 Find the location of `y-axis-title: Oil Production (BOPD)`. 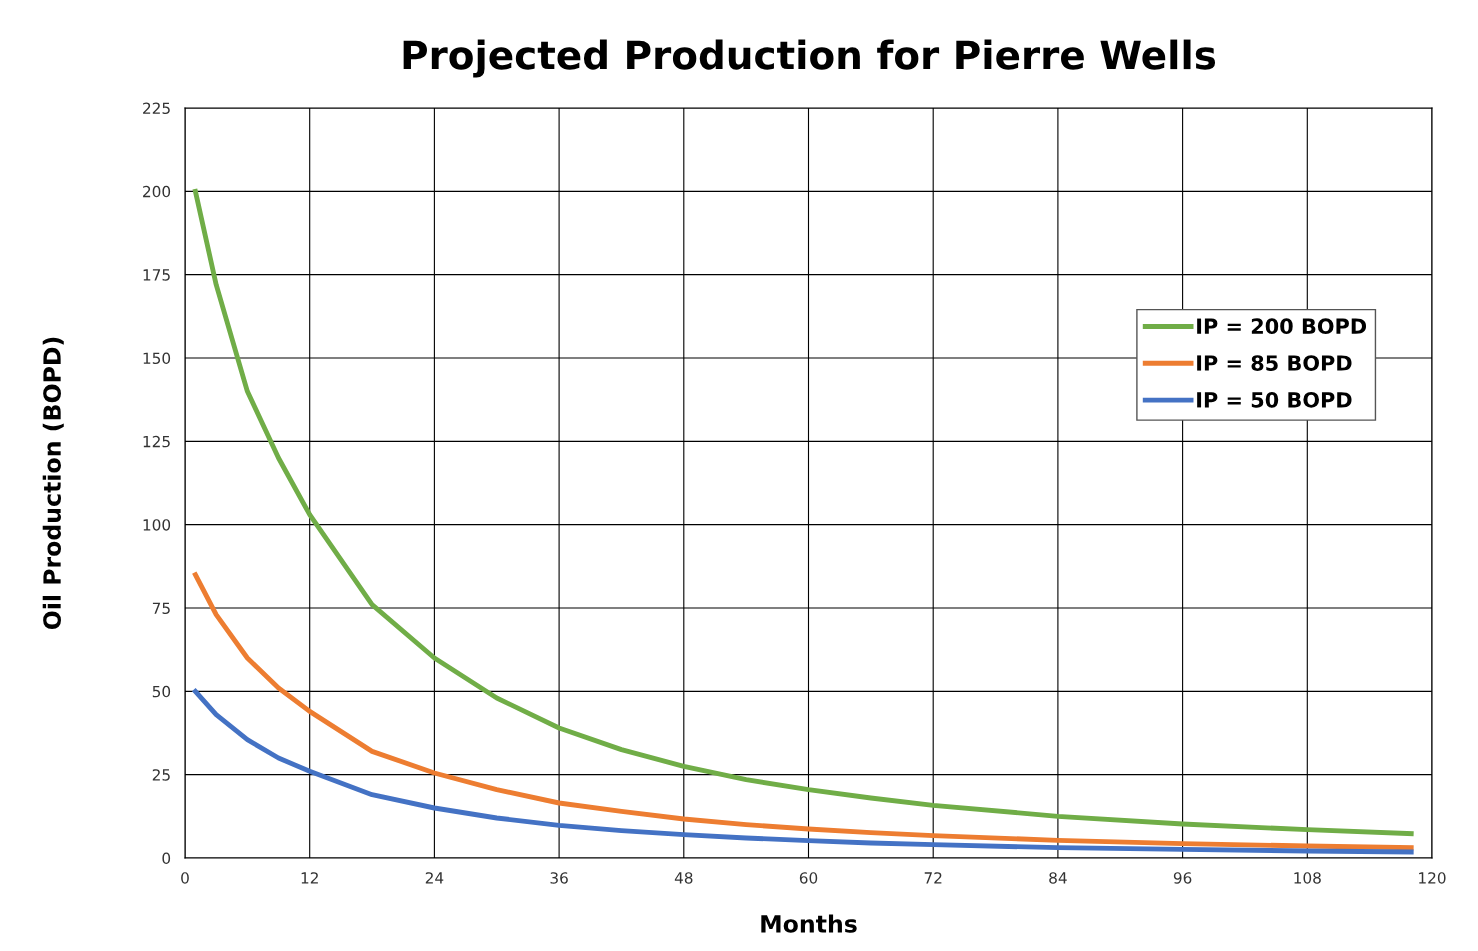

y-axis-title: Oil Production (BOPD) is located at coordinates (53, 483).